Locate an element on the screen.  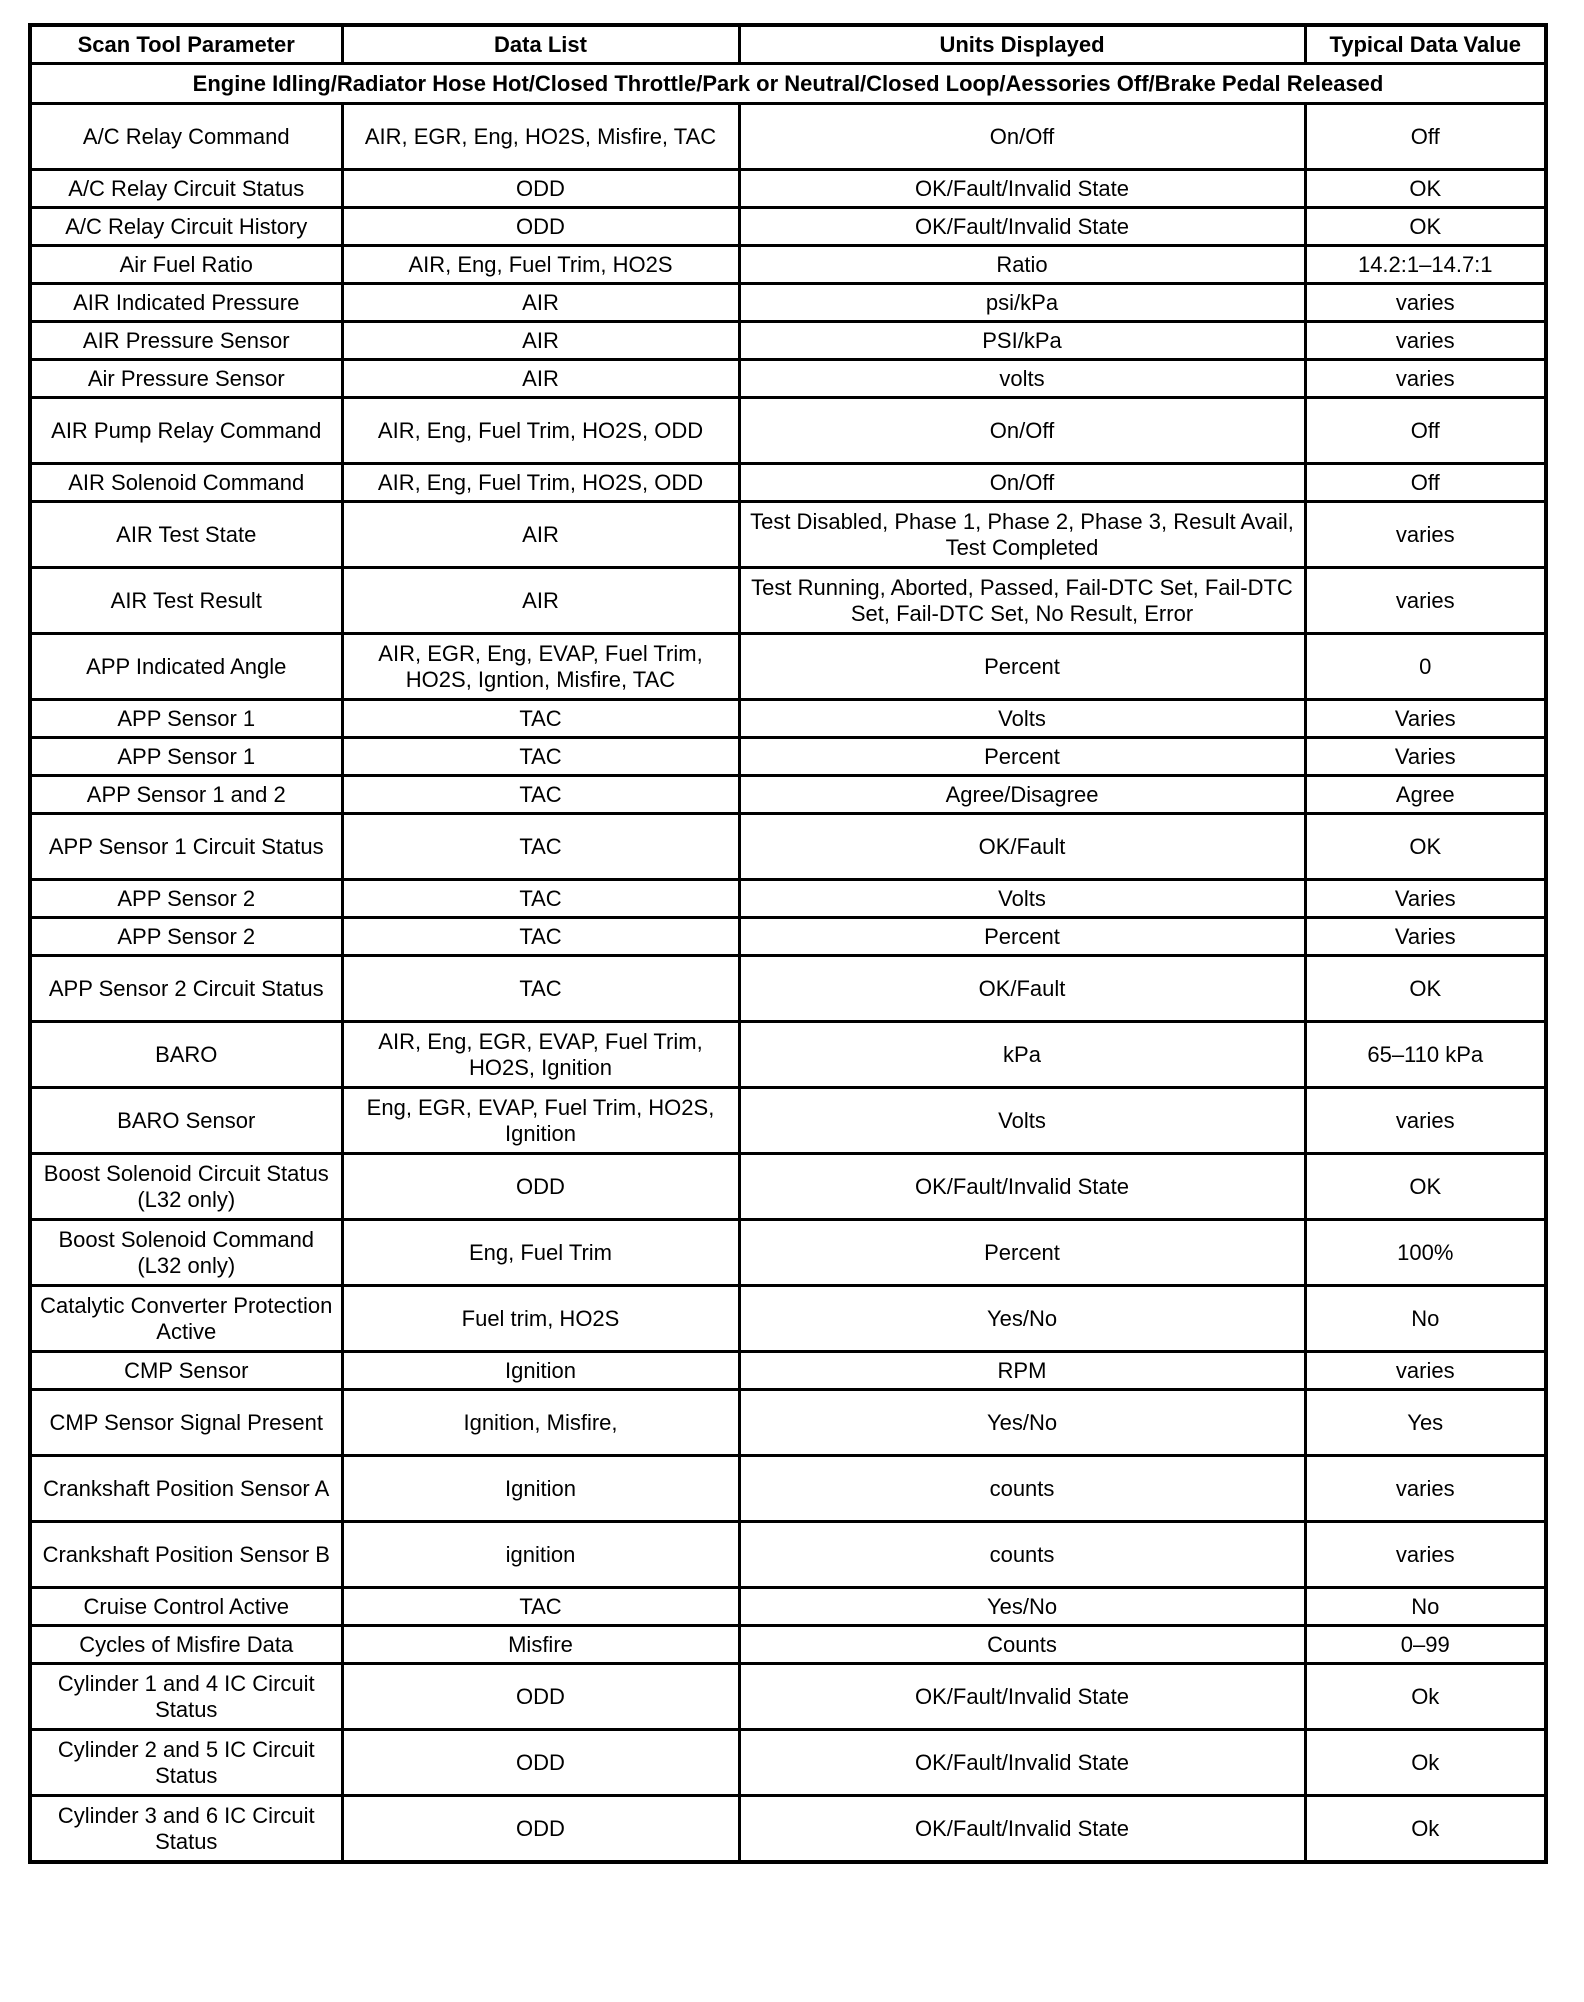
parameter-cell: Catalytic Converter Protection Active is located at coordinates (186, 1318).